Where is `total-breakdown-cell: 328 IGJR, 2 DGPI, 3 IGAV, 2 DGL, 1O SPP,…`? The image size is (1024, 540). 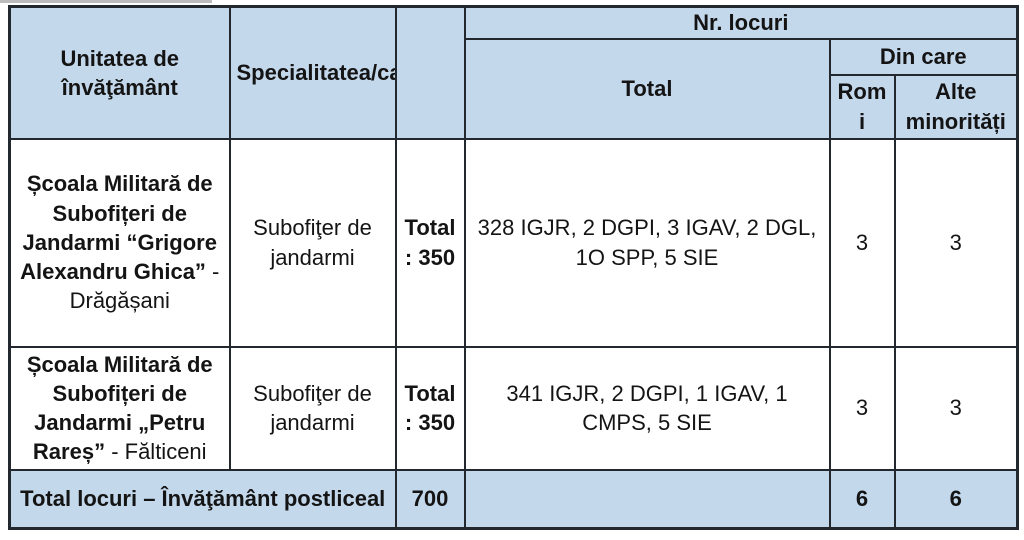
total-breakdown-cell: 328 IGJR, 2 DGPI, 3 IGAV, 2 DGL, 1O SPP,… is located at coordinates (647, 242).